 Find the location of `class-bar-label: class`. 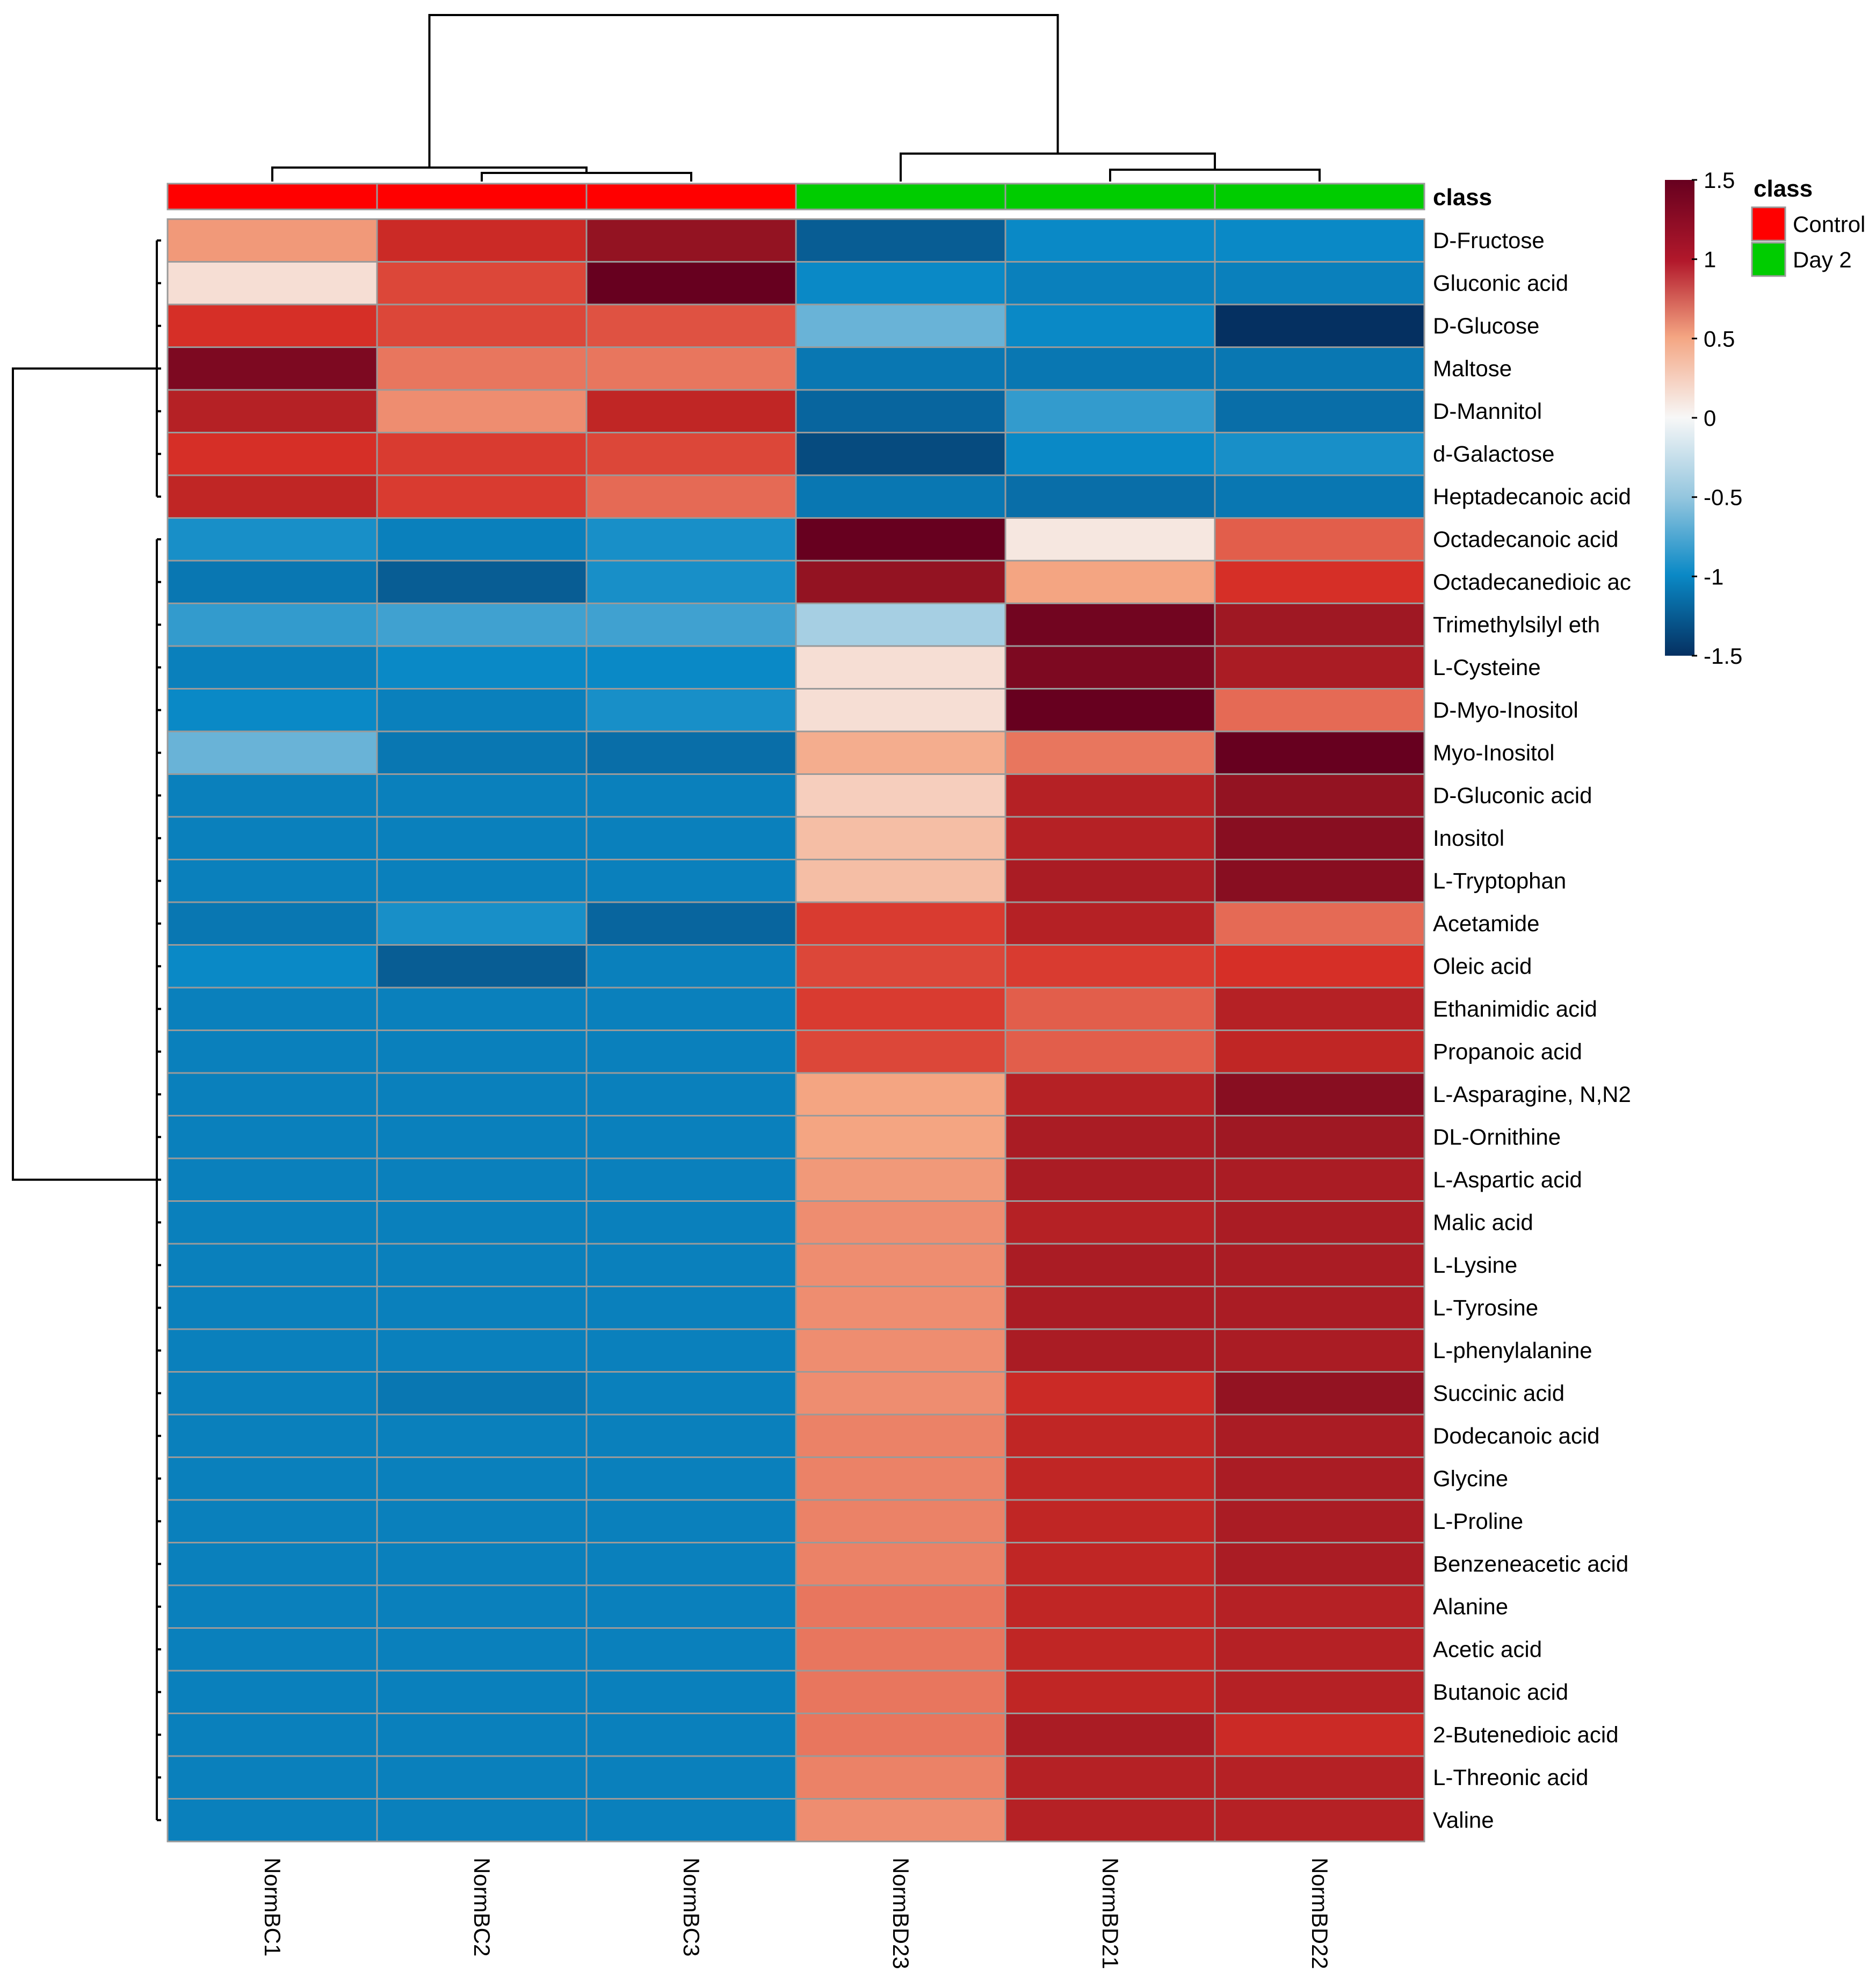

class-bar-label: class is located at coordinates (1462, 197).